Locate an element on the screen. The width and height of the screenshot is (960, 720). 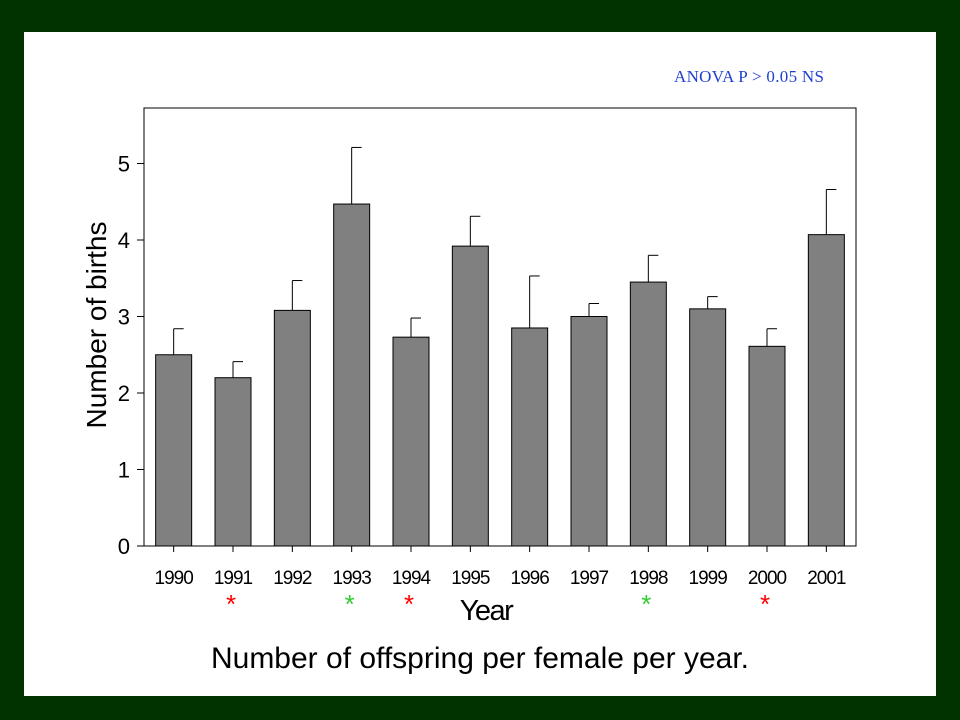
bar-1996 is located at coordinates (530, 437).